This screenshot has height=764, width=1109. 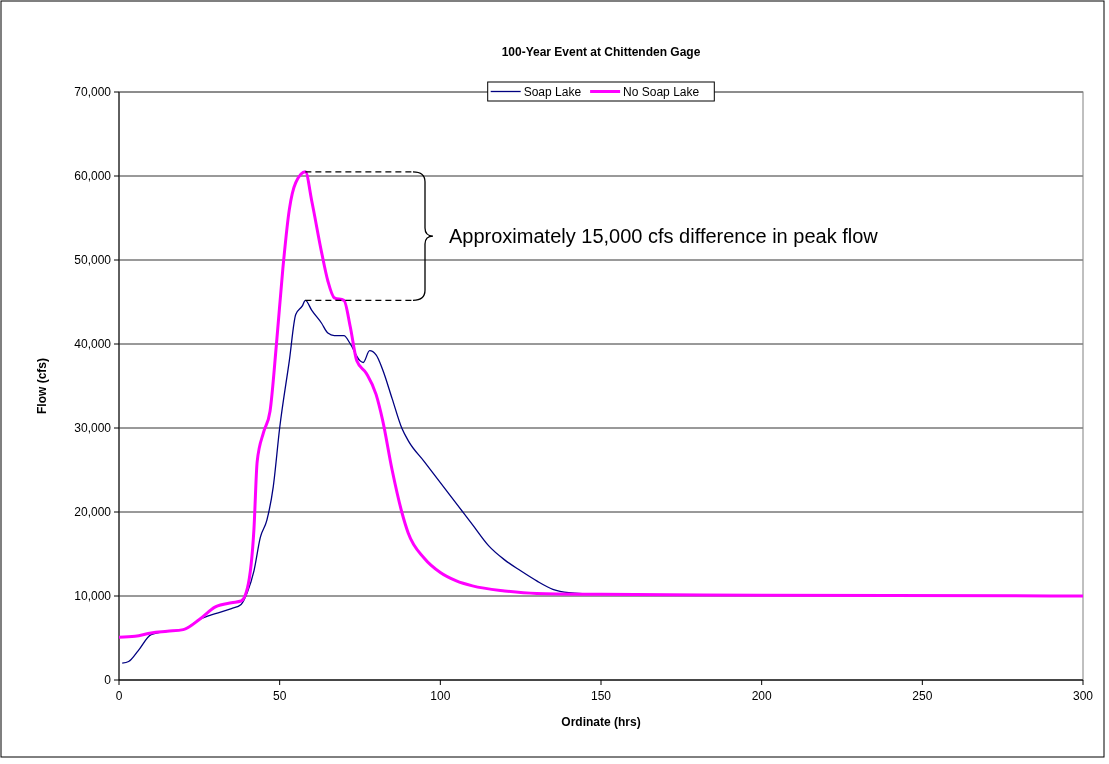 What do you see at coordinates (108, 680) in the screenshot?
I see `y-tick-label: 0` at bounding box center [108, 680].